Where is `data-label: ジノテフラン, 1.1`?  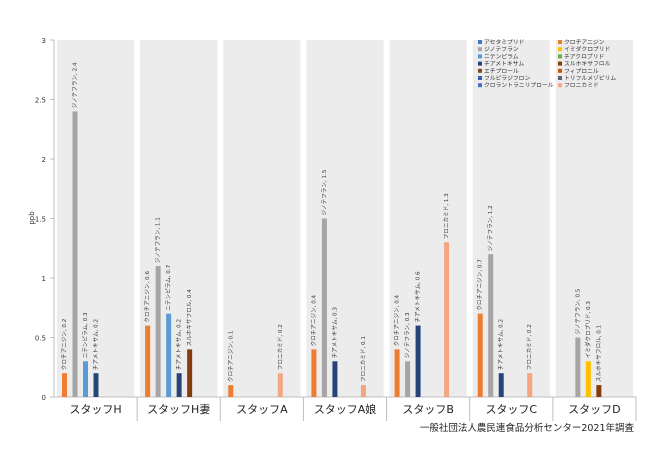
data-label: ジノテフラン, 1.1 is located at coordinates (158, 240).